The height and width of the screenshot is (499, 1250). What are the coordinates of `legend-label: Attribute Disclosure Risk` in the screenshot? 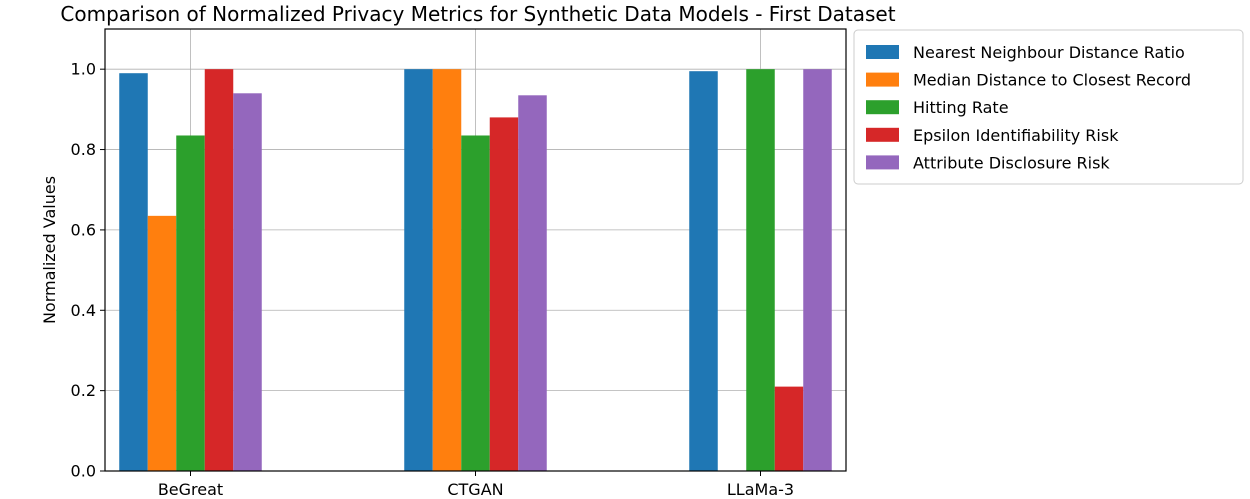 It's located at (1011, 162).